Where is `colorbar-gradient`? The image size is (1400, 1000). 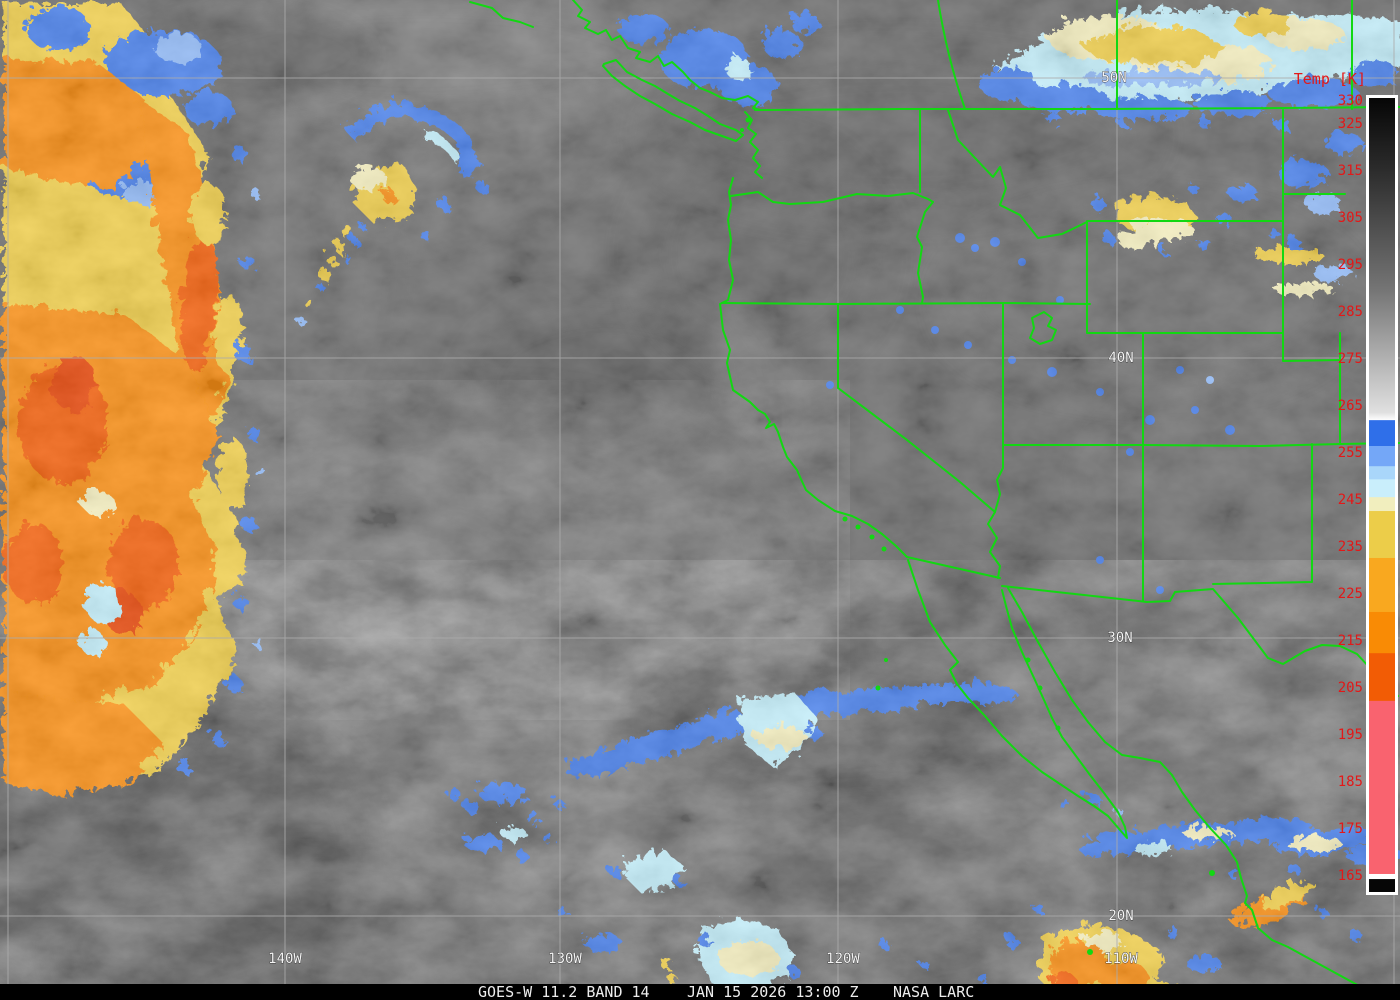 colorbar-gradient is located at coordinates (1382, 495).